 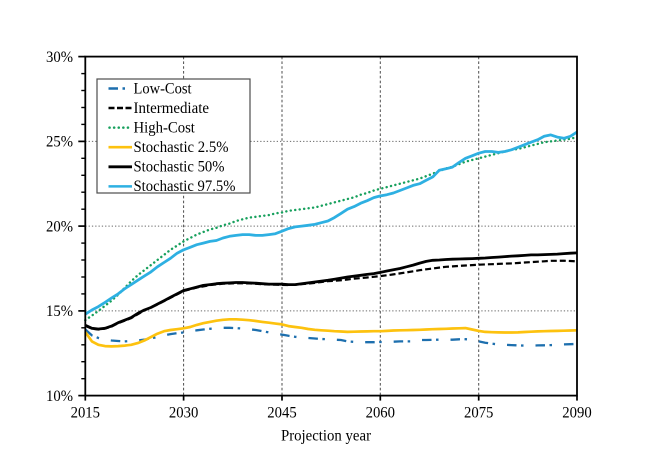 What do you see at coordinates (59, 142) in the screenshot?
I see `svg-text: 25%` at bounding box center [59, 142].